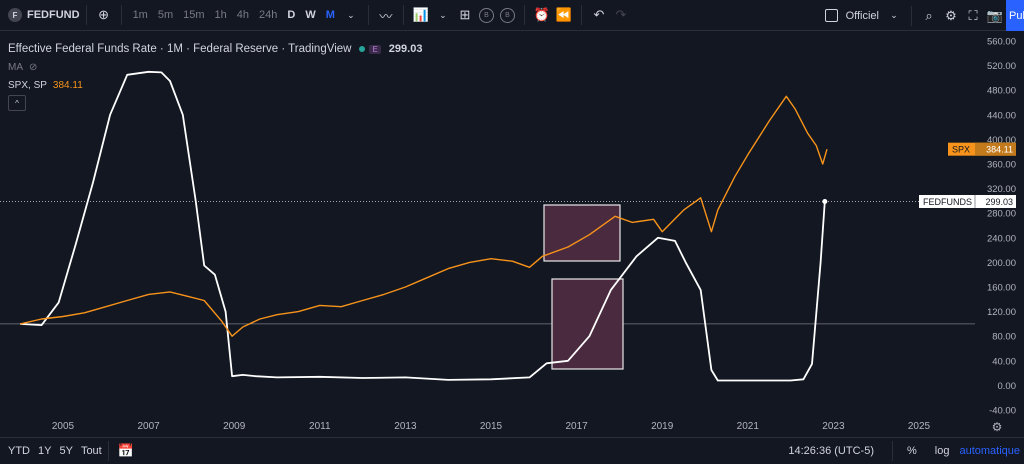  I want to click on symbol-box: F FEDFUND, so click(40, 15).